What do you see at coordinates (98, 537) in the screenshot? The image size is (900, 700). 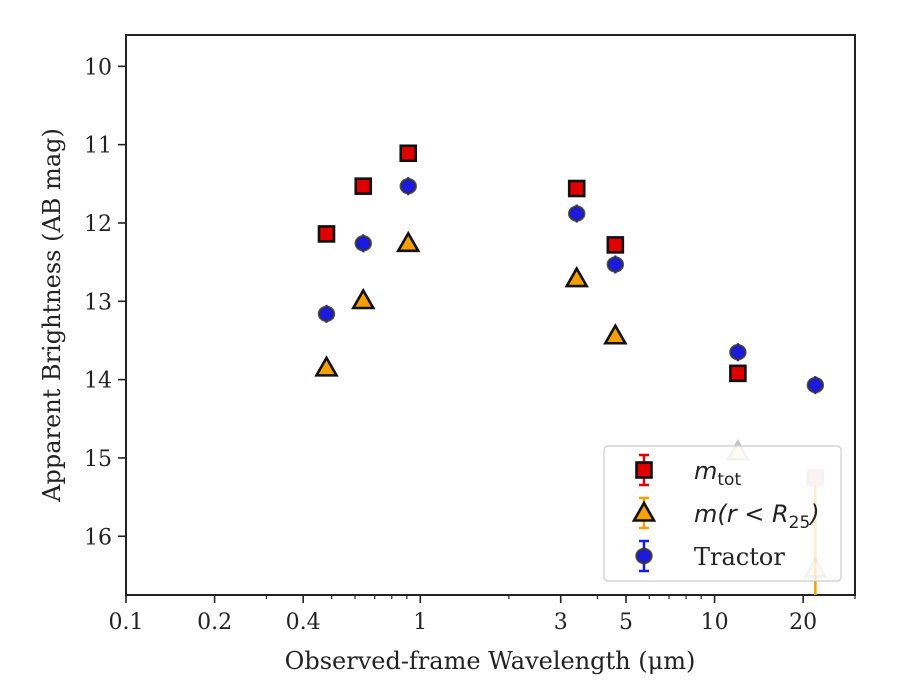 I see `y-tick-label: 16` at bounding box center [98, 537].